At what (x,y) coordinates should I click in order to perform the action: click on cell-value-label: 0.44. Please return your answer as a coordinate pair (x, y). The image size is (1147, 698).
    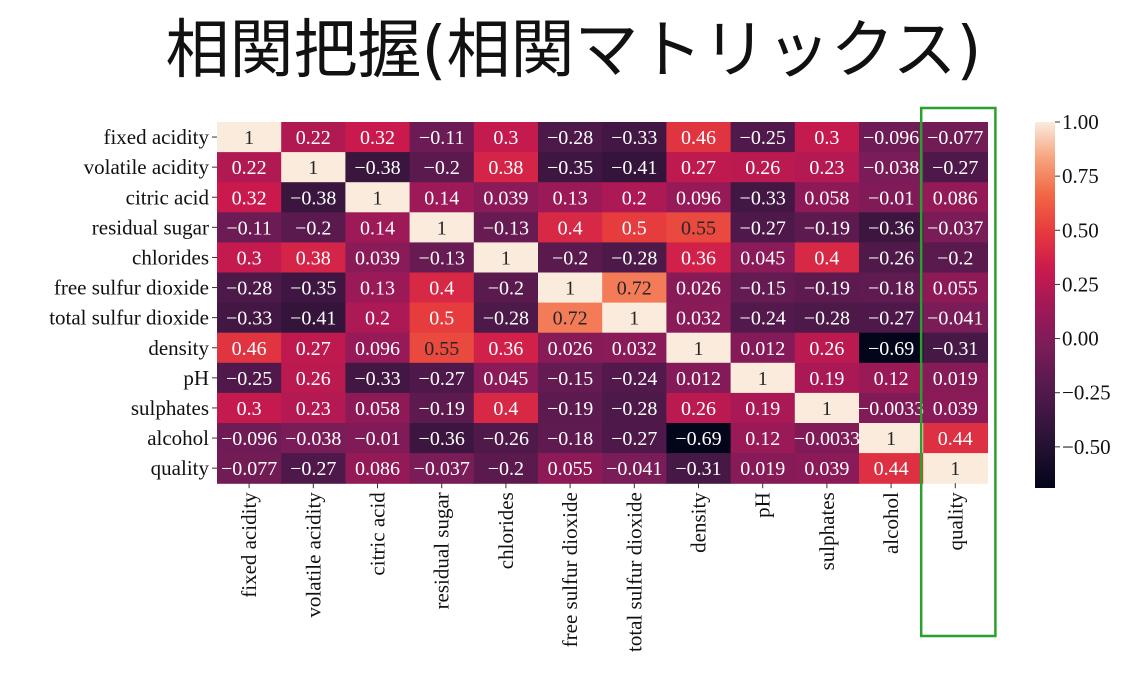
    Looking at the image, I should click on (891, 469).